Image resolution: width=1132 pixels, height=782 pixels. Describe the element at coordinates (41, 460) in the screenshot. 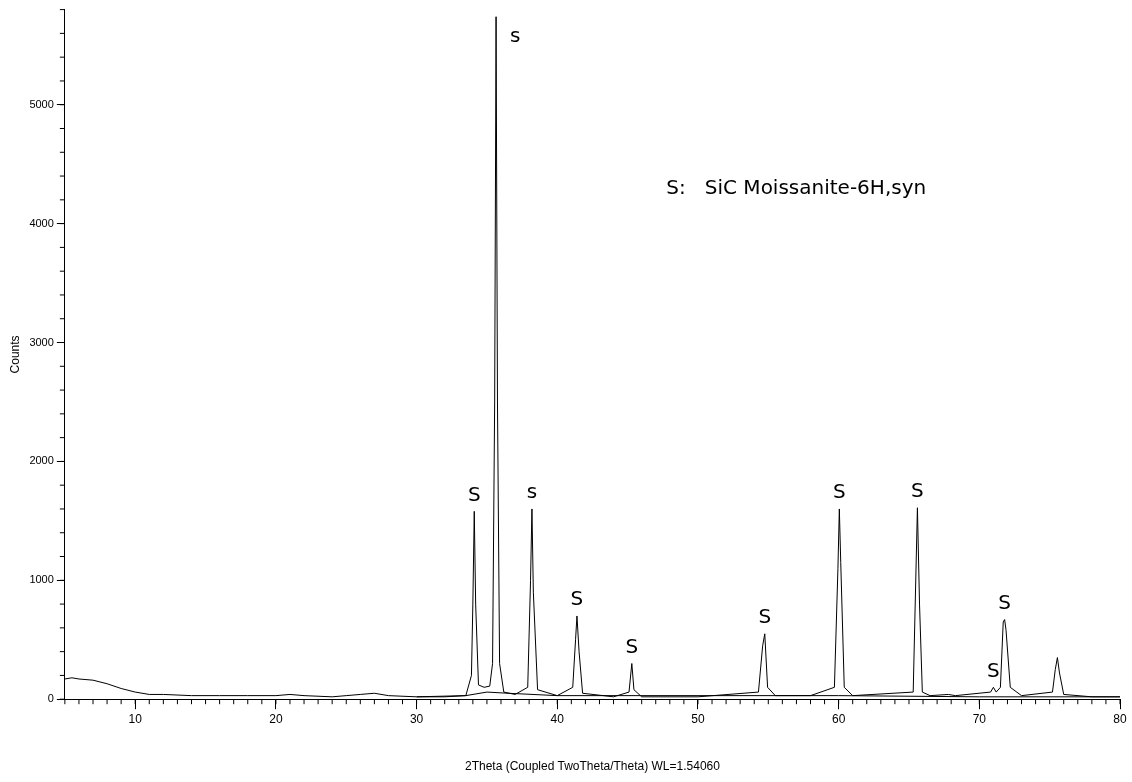

I see `y-tick-label: 2000` at that location.